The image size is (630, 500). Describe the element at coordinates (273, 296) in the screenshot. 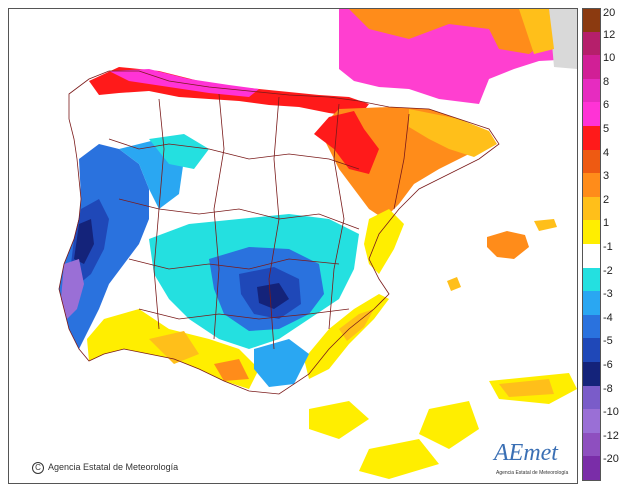

I see `central-navy` at that location.